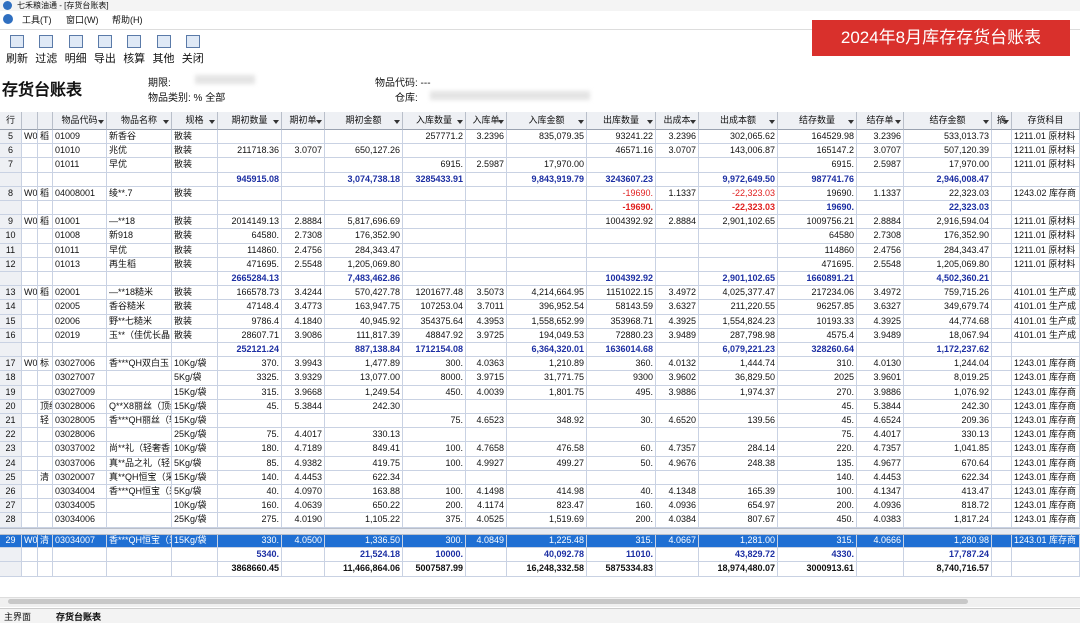 The height and width of the screenshot is (623, 1080). Describe the element at coordinates (880, 121) in the screenshot. I see `column-header: 结存单` at that location.